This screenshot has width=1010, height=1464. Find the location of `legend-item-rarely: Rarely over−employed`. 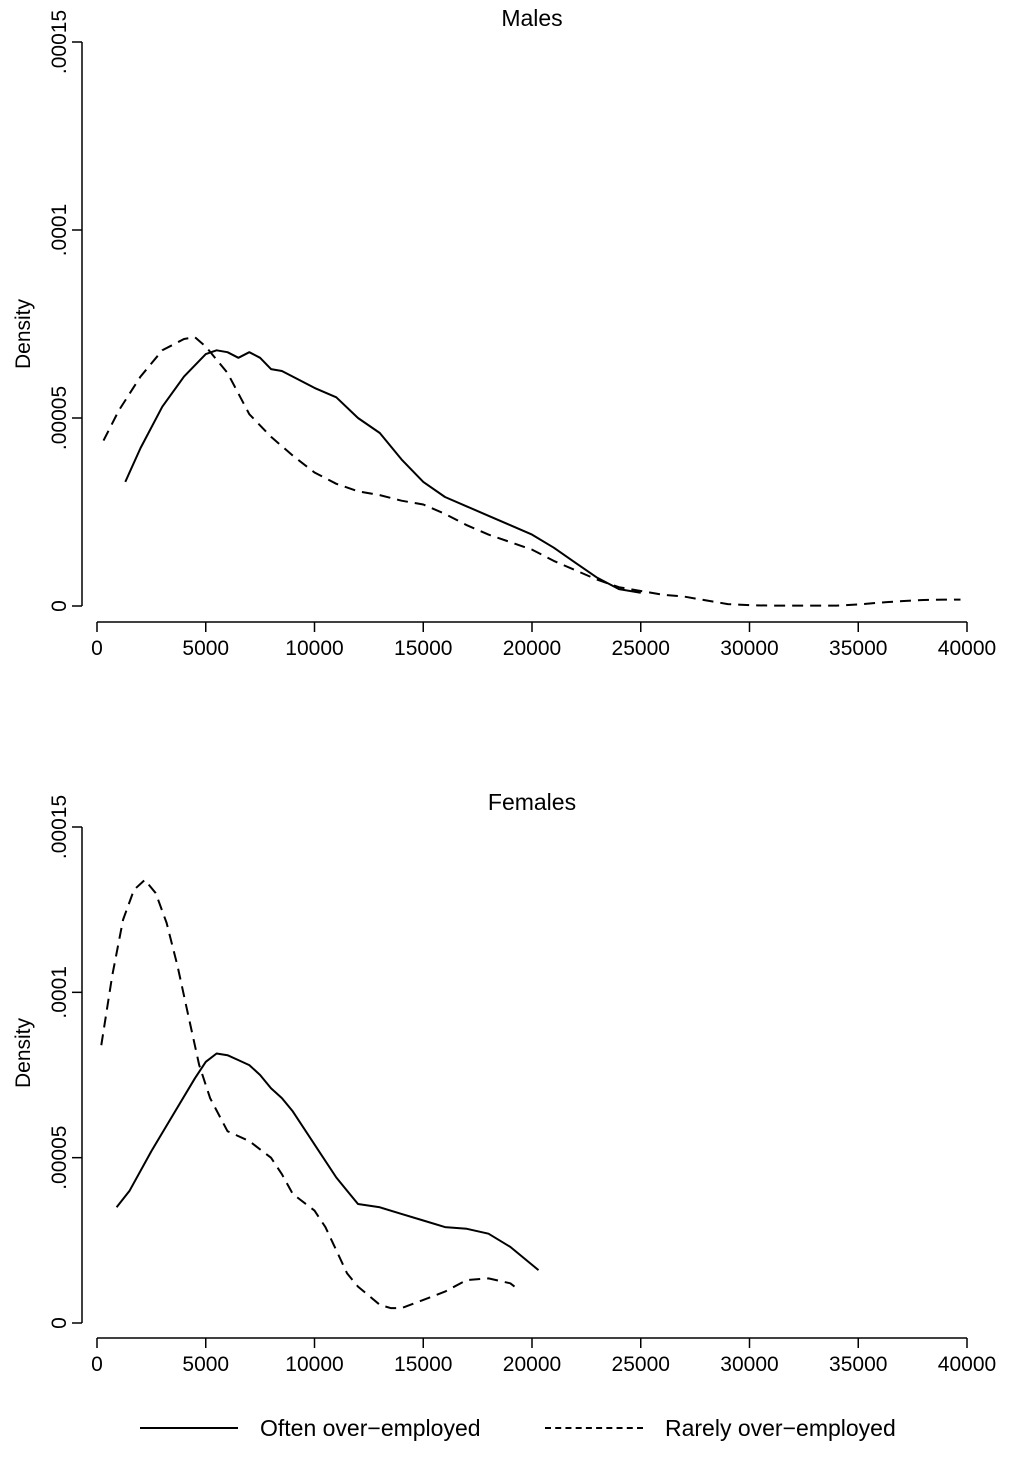

legend-item-rarely: Rarely over−employed is located at coordinates (720, 1428).